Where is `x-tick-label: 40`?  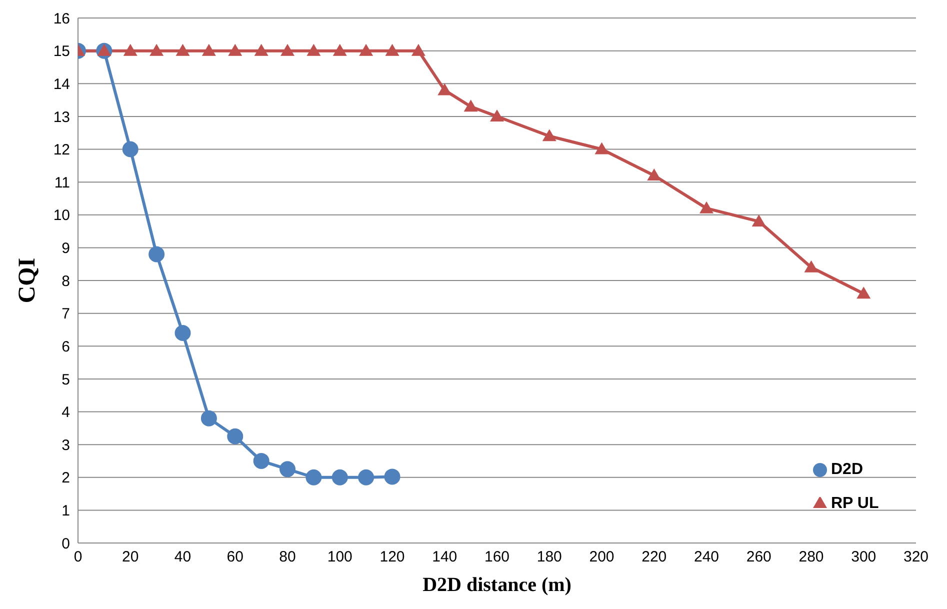
x-tick-label: 40 is located at coordinates (183, 557).